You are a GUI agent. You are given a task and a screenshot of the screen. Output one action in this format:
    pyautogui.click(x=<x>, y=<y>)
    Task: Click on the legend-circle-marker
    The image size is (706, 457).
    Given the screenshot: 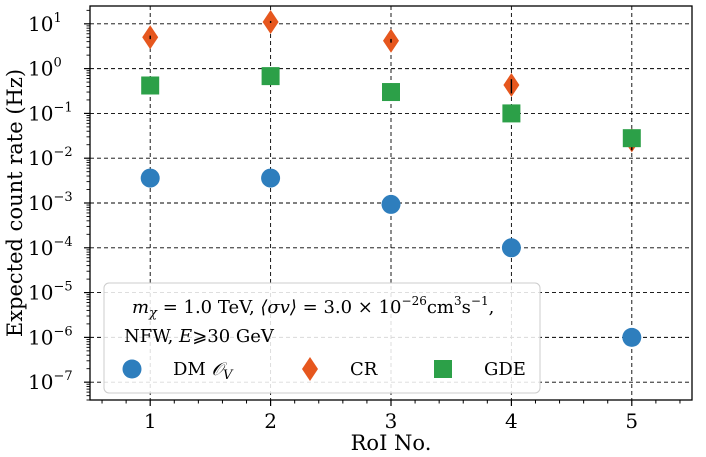 What is the action you would take?
    pyautogui.click(x=132, y=369)
    